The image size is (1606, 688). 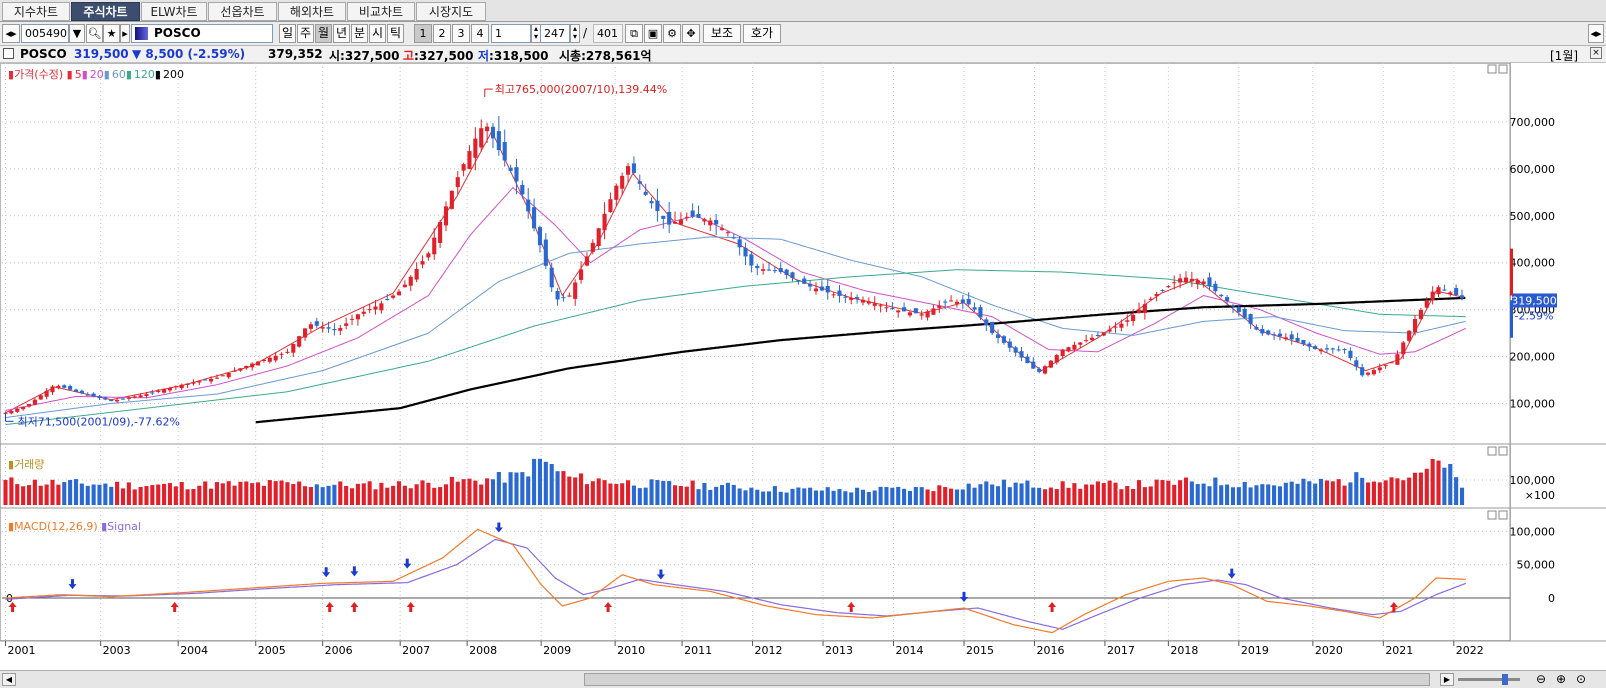 I want to click on panel-toggle-icon: ◂▸, so click(x=1596, y=33).